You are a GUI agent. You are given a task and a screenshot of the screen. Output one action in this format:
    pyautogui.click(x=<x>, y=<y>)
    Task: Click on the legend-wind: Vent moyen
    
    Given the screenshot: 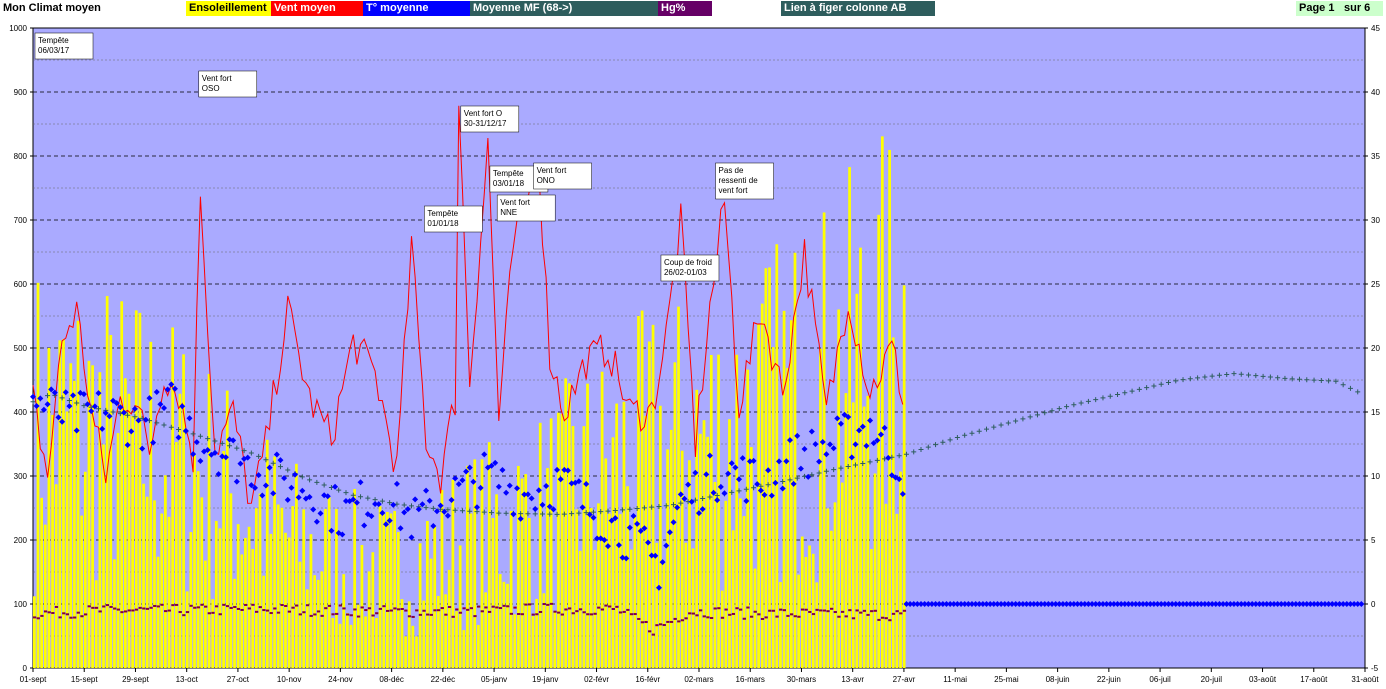 What is the action you would take?
    pyautogui.click(x=317, y=8)
    